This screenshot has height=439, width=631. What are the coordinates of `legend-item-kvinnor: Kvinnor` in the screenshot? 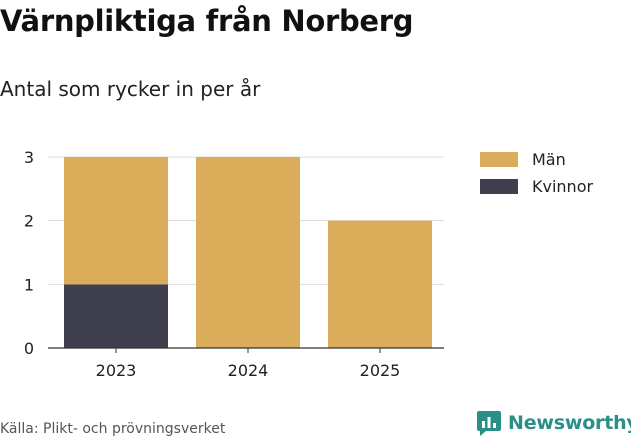 It's located at (536, 186).